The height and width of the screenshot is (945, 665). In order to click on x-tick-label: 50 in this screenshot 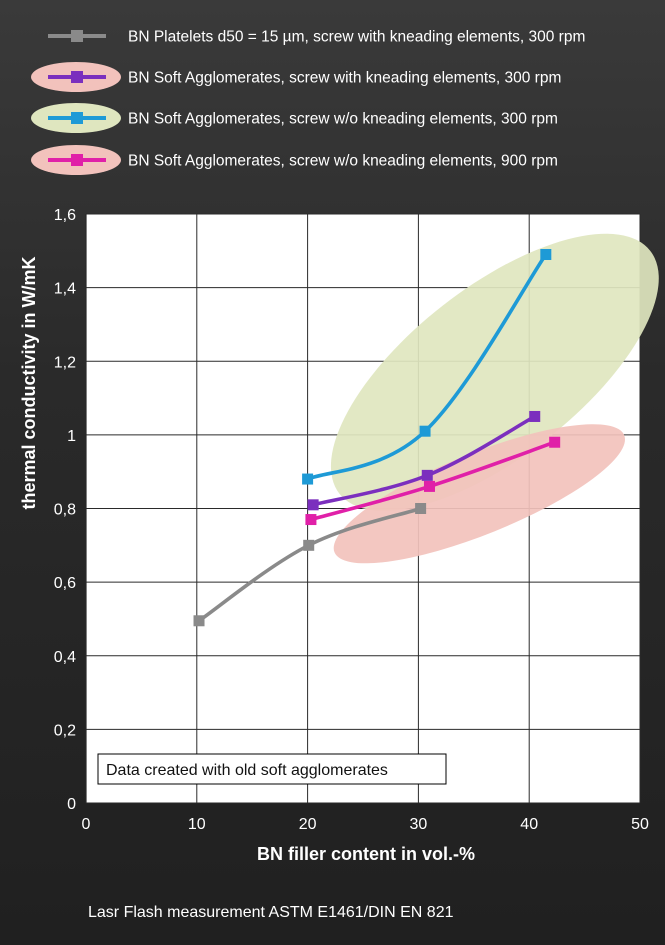, I will do `click(640, 824)`.